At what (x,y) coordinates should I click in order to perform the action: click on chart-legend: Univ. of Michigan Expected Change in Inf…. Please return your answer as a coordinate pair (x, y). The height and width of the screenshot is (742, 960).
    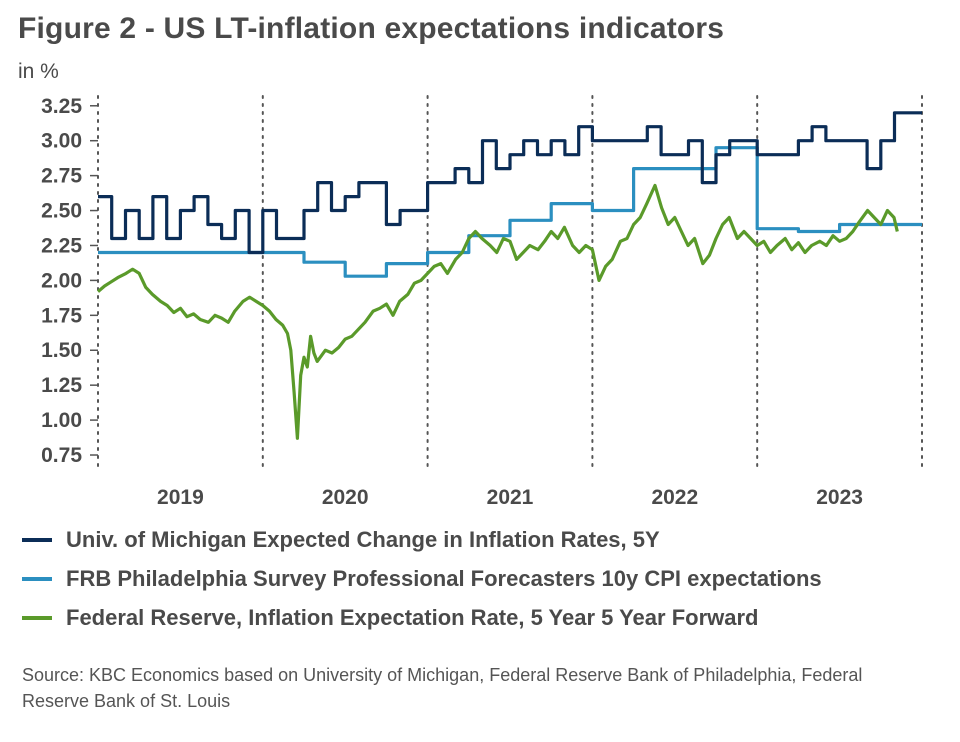
    Looking at the image, I should click on (422, 578).